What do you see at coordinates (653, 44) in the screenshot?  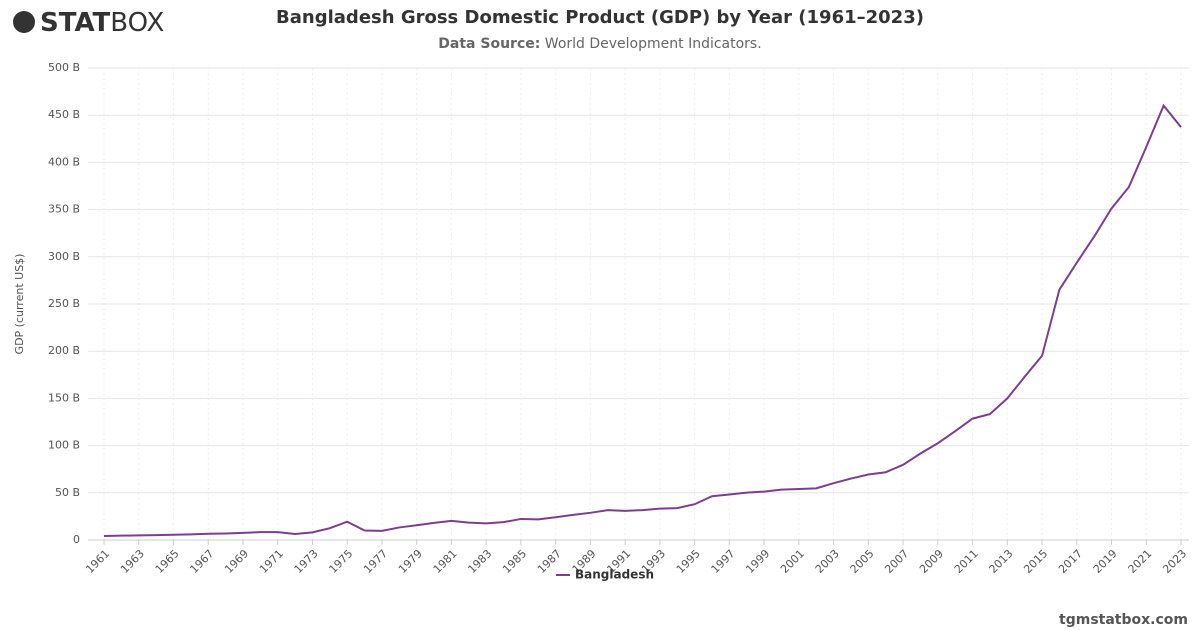 I see `subtitle-text: World Development Indicators.` at bounding box center [653, 44].